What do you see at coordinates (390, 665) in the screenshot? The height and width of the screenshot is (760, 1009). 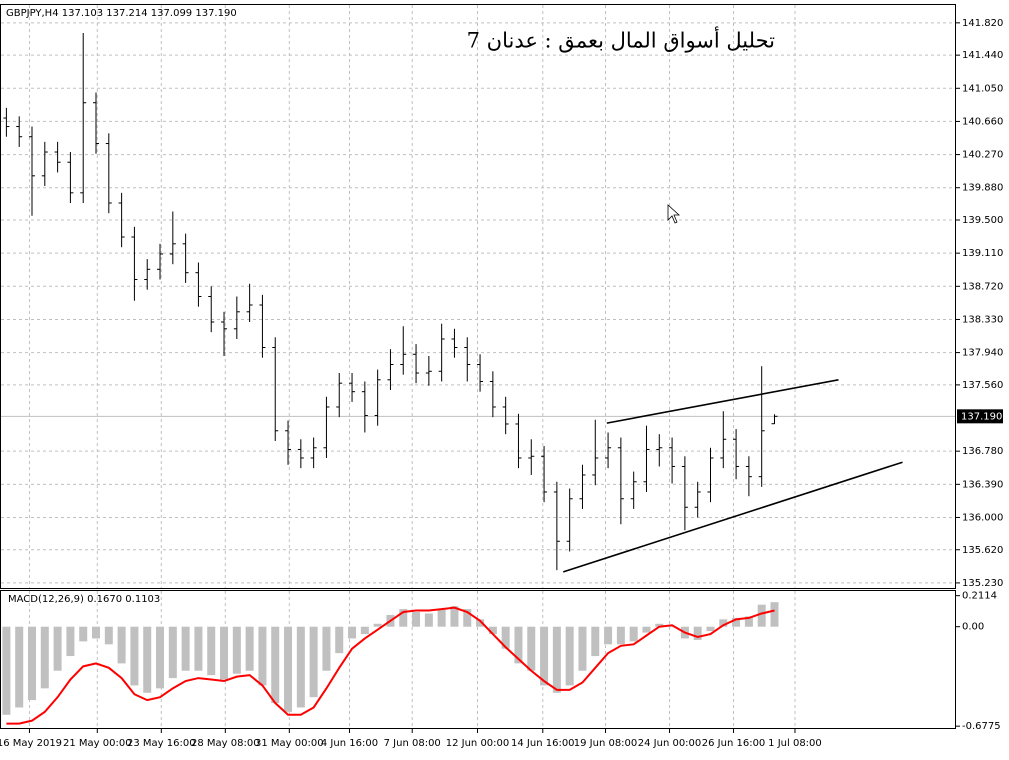 I see `signal-line` at bounding box center [390, 665].